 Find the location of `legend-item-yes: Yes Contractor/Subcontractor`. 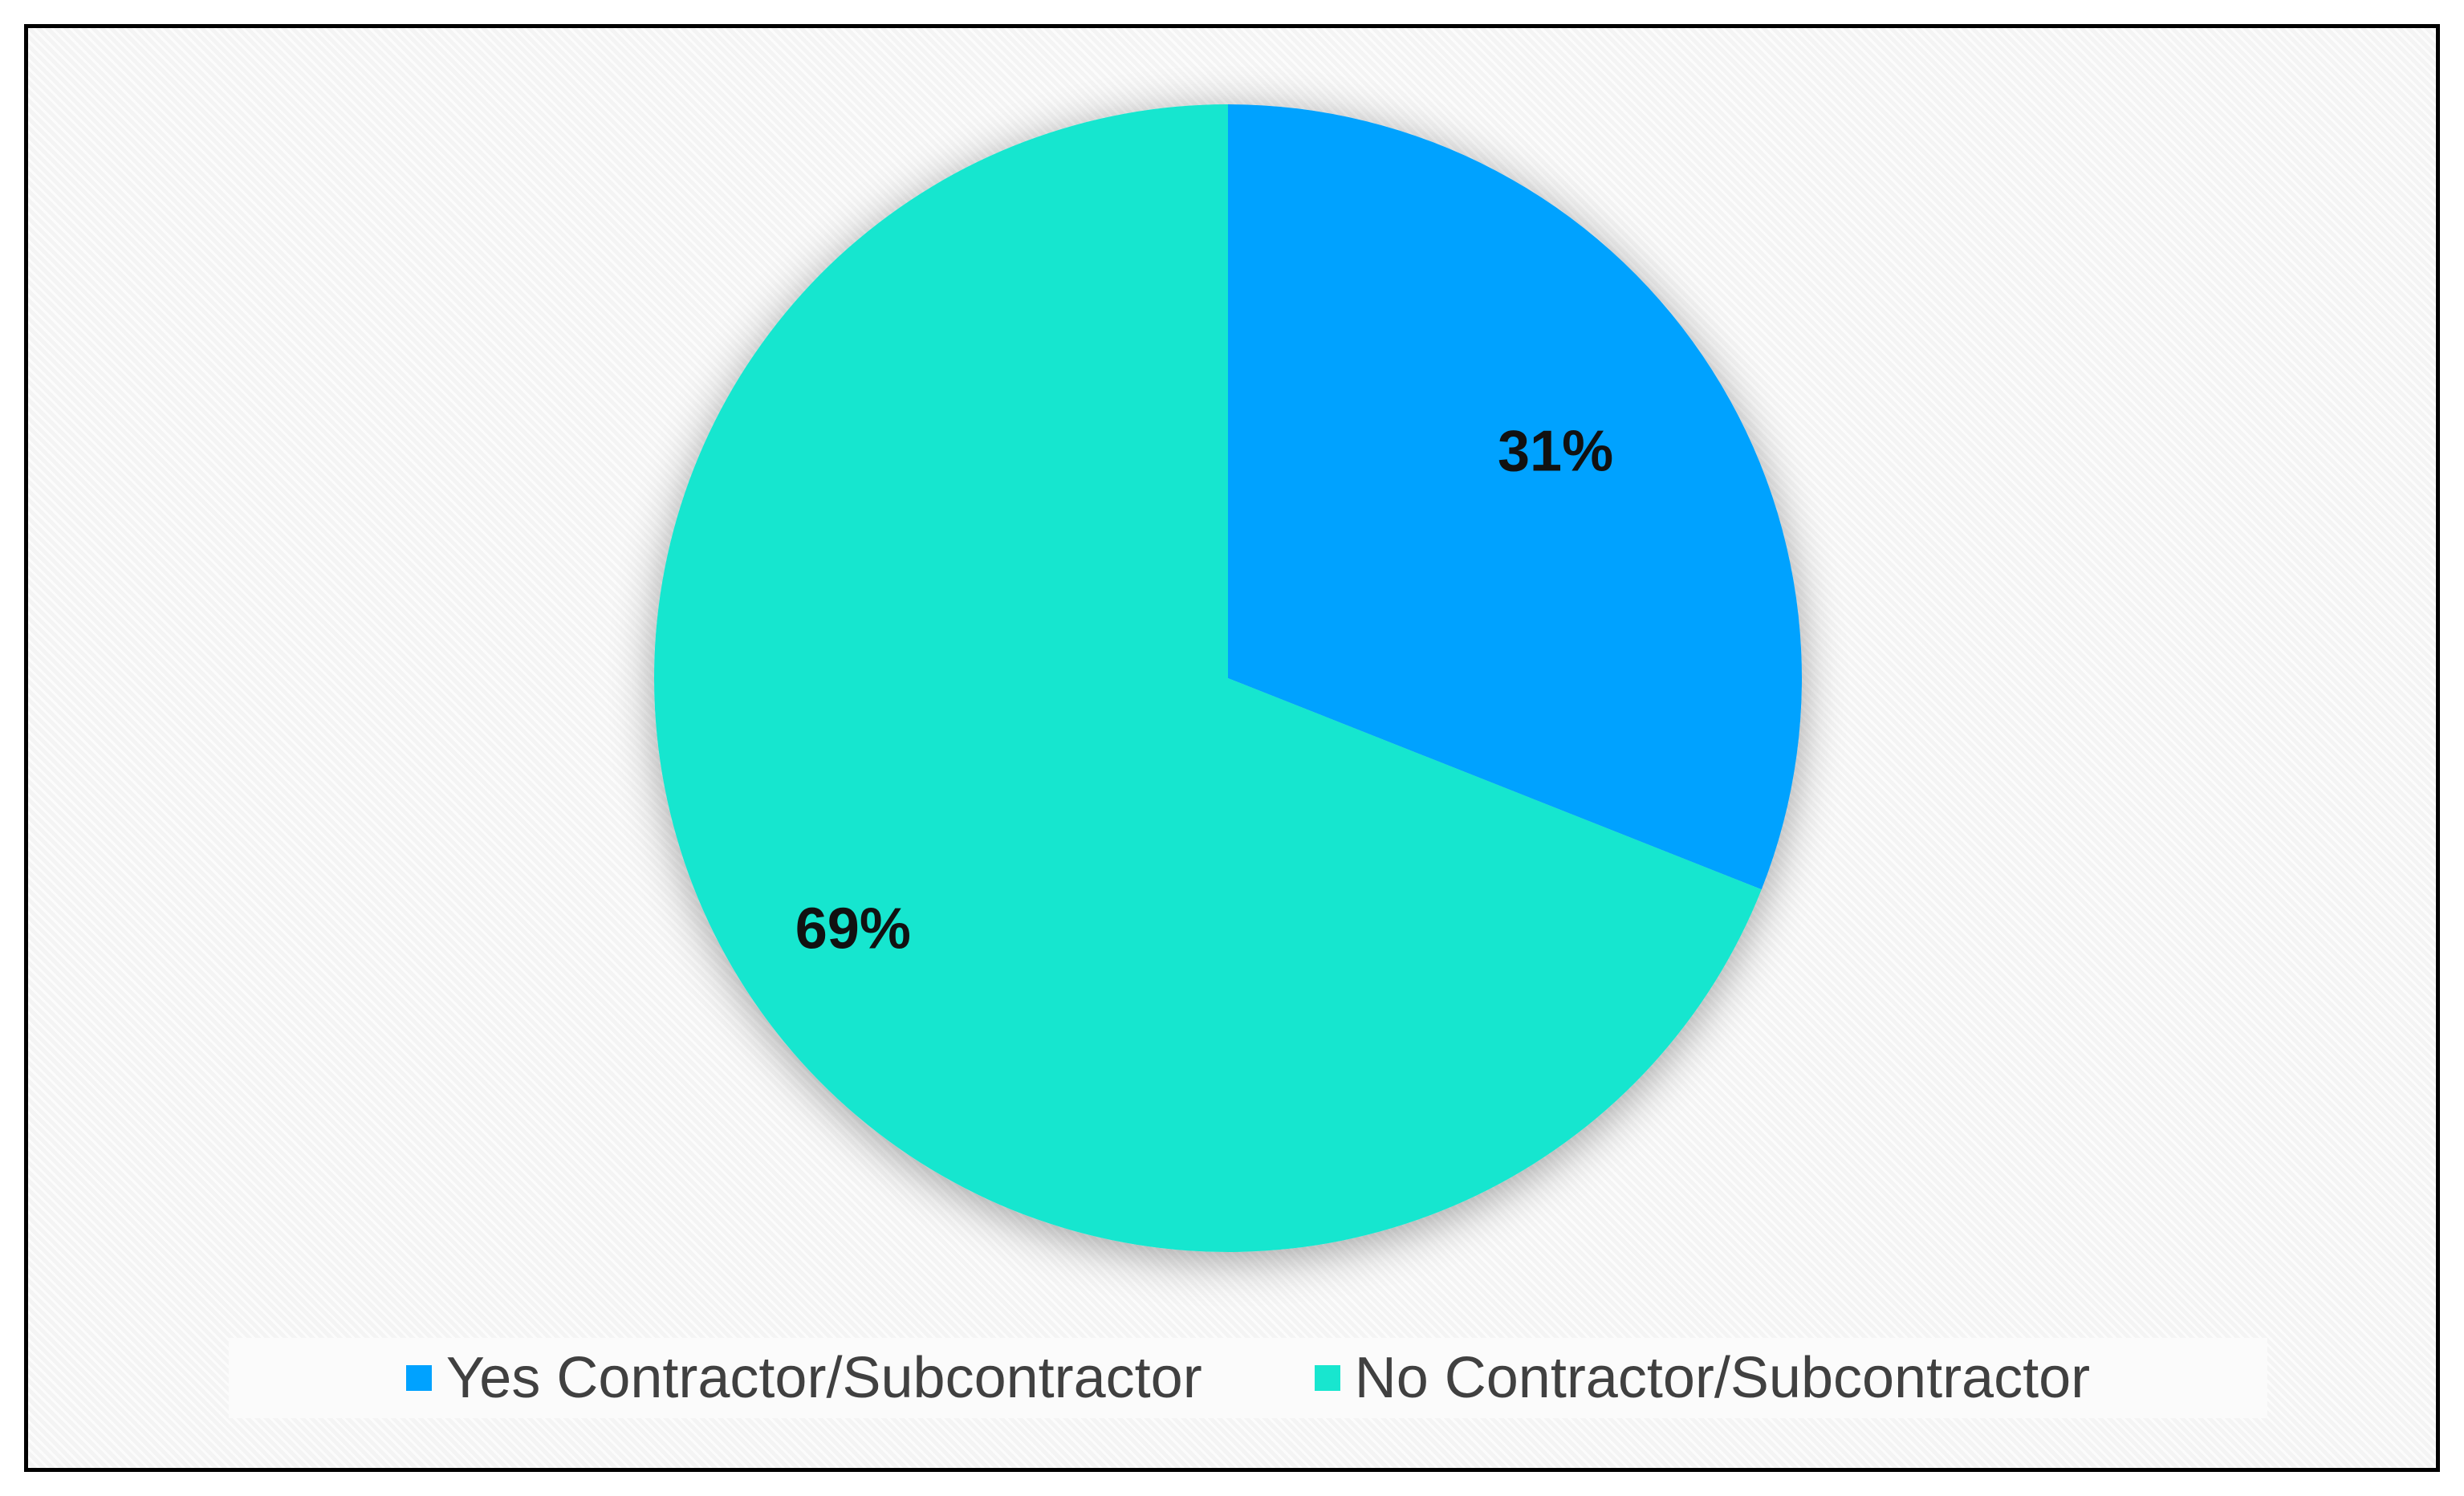

legend-item-yes: Yes Contractor/Subcontractor is located at coordinates (804, 1378).